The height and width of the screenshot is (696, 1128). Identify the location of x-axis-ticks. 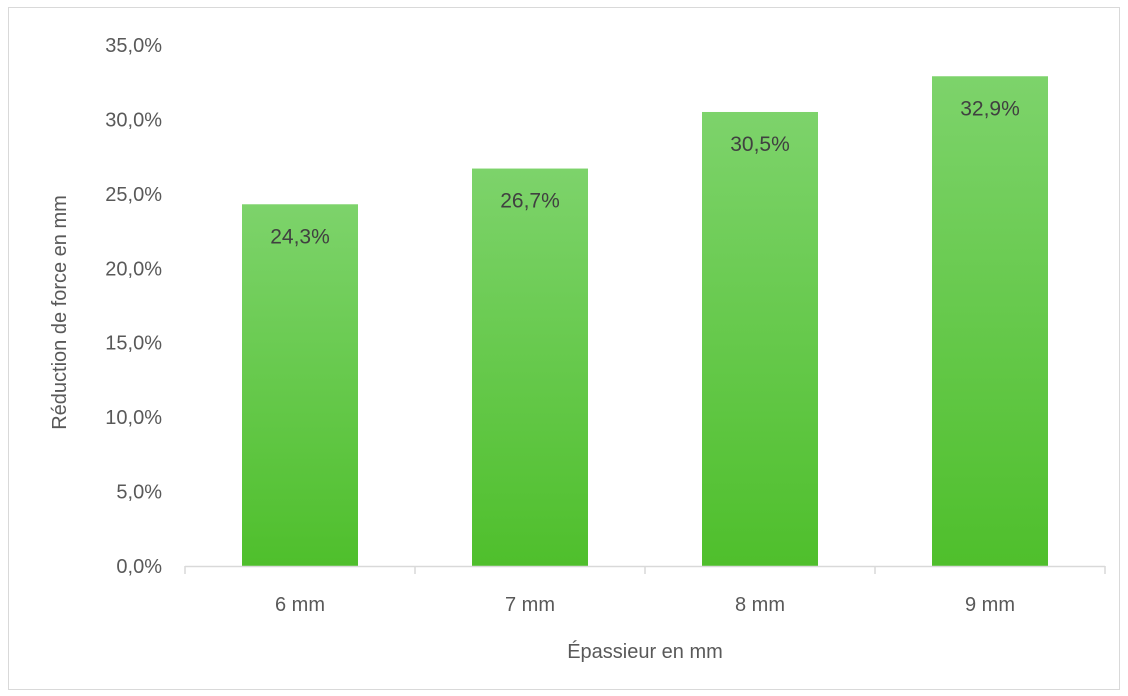
(645, 570).